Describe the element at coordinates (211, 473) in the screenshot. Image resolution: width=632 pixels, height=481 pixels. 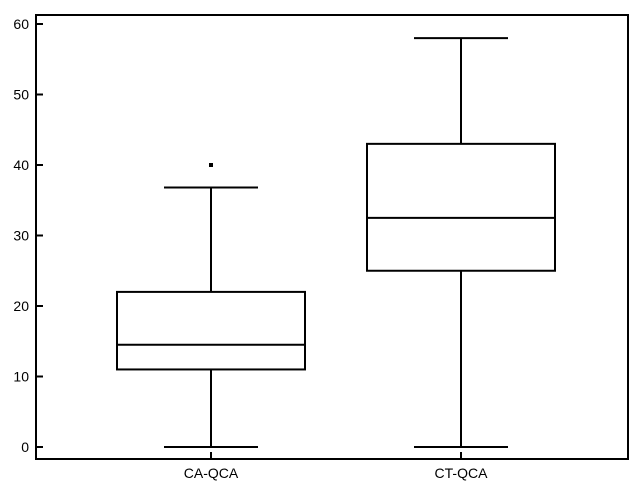
I see `x-tick-label: CA-QCA` at that location.